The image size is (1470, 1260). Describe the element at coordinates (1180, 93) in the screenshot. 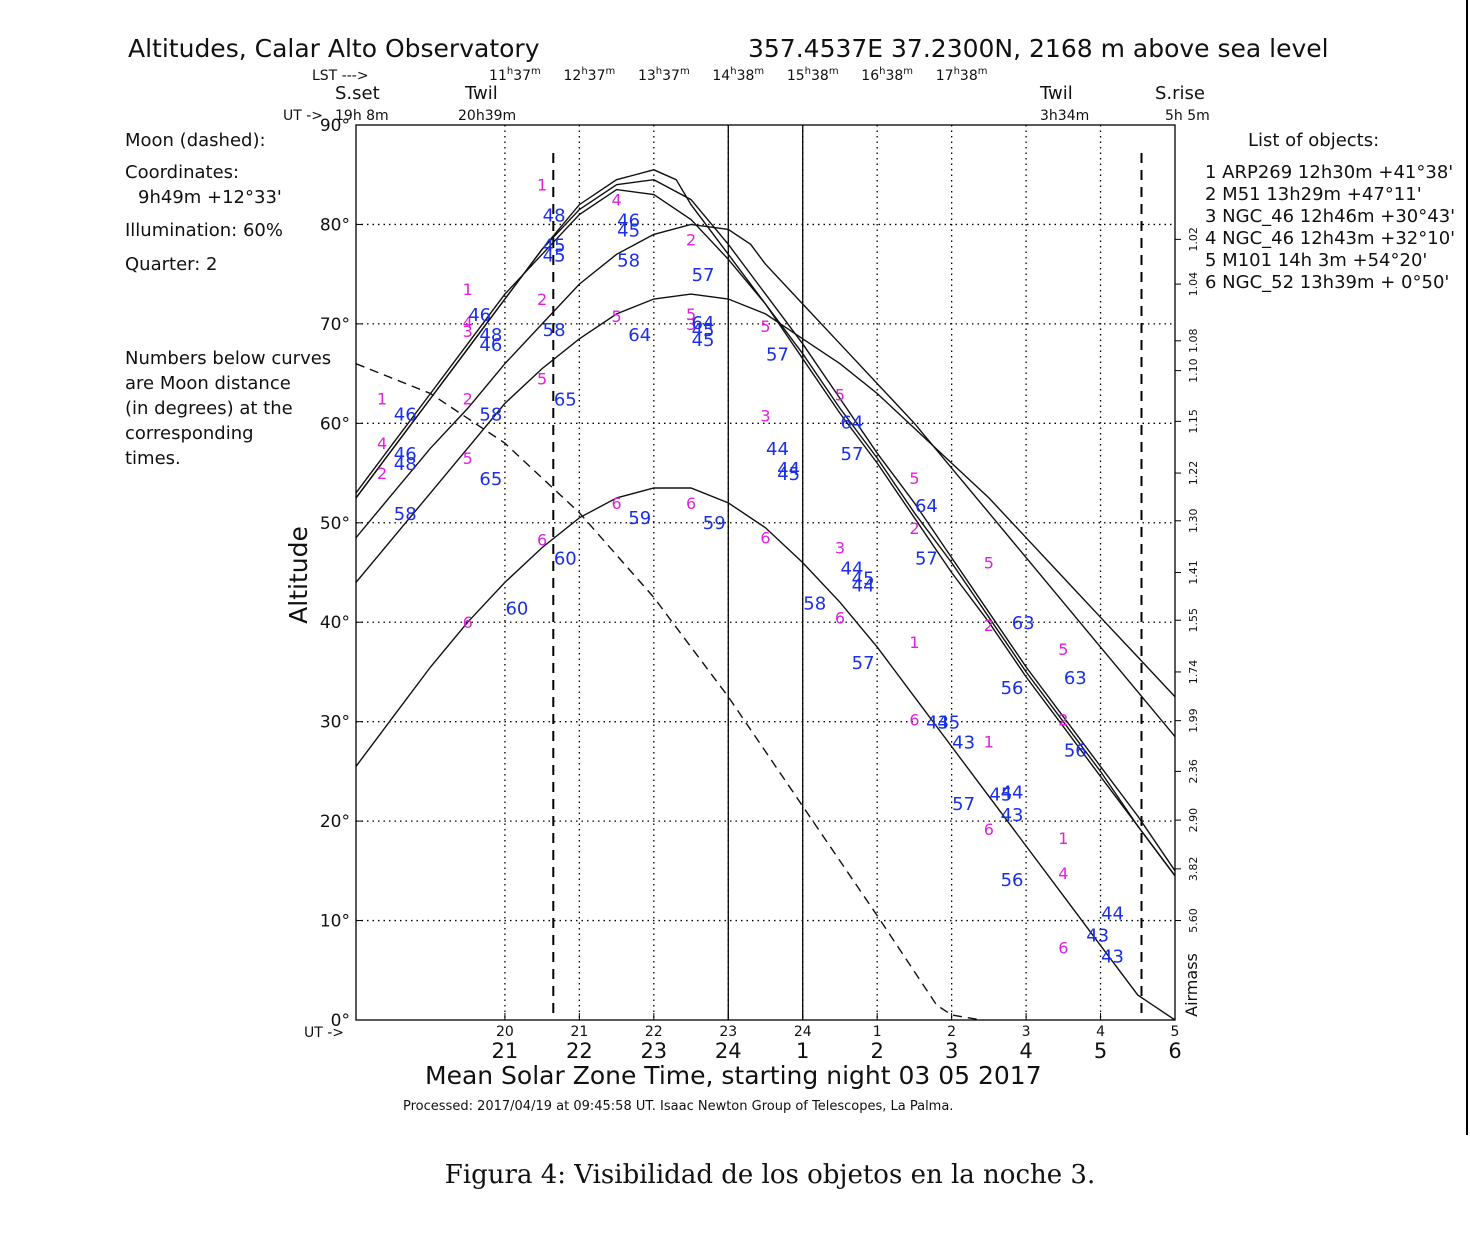

I see `sunrise-label: S.rise` at that location.